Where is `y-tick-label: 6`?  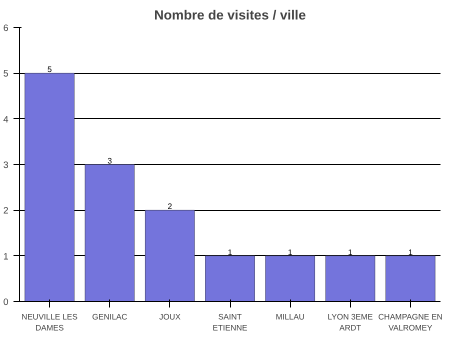
y-tick-label: 6 is located at coordinates (6, 28).